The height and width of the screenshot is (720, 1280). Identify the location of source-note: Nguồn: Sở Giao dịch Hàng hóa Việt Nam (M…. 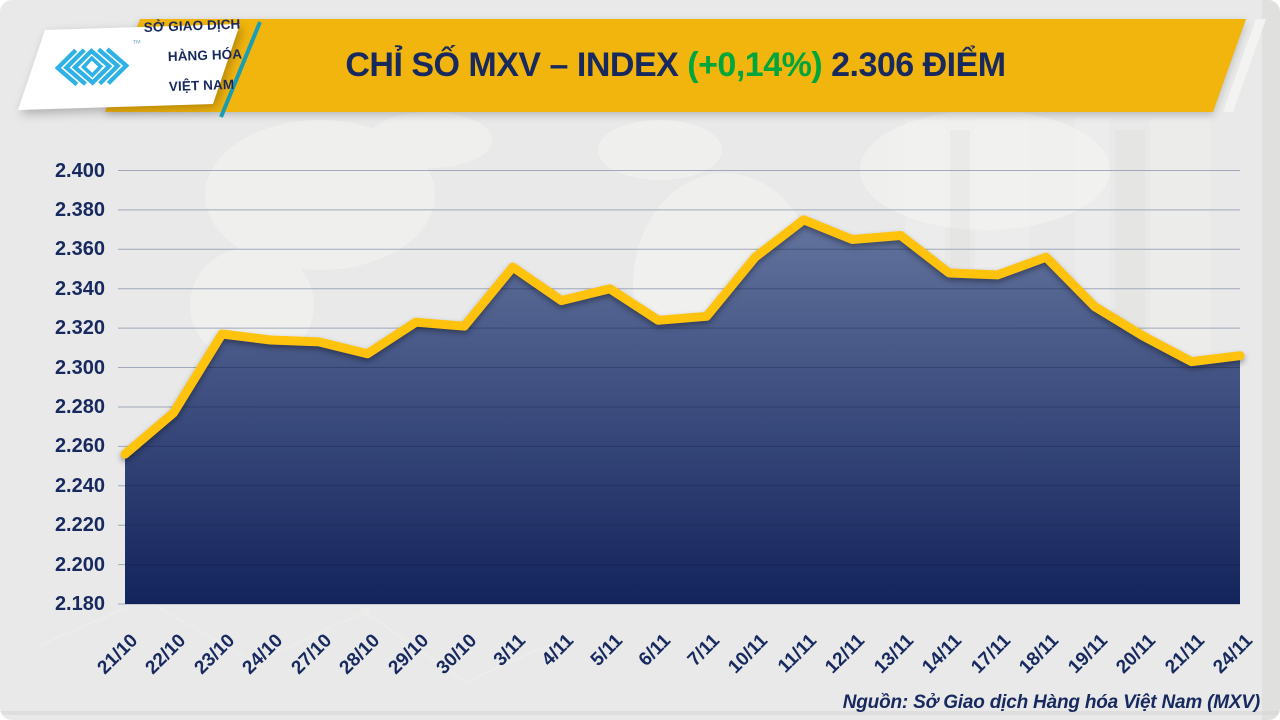
(1051, 702).